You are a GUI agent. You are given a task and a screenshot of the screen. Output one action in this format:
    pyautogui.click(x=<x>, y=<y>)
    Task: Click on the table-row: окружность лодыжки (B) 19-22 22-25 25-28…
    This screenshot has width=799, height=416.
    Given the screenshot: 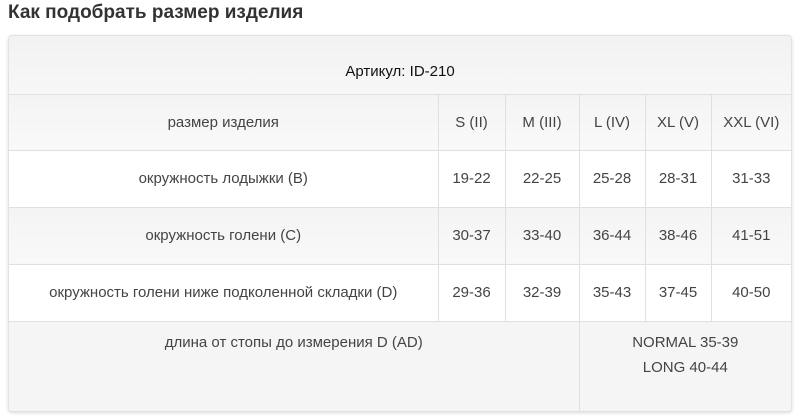 What is the action you would take?
    pyautogui.click(x=400, y=178)
    